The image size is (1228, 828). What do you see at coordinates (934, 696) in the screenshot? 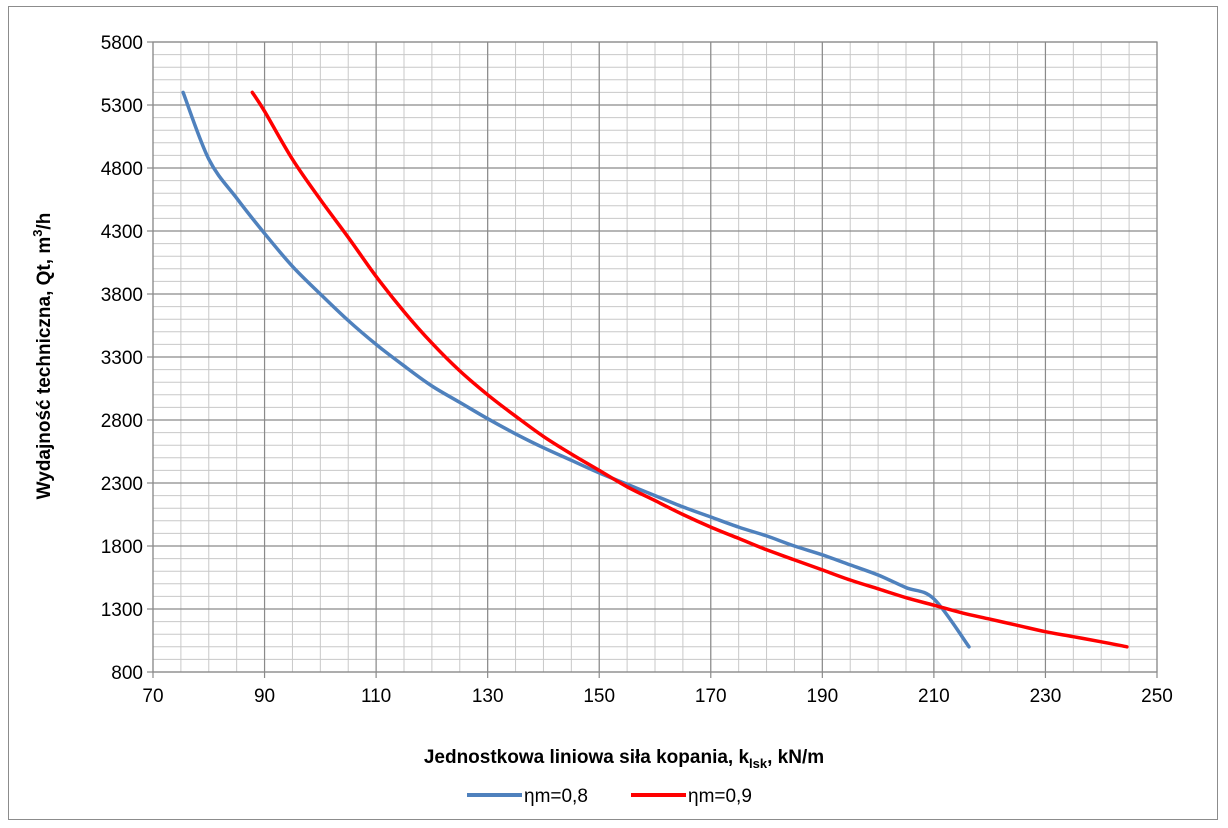
I see `x-tick-label: 210` at bounding box center [934, 696].